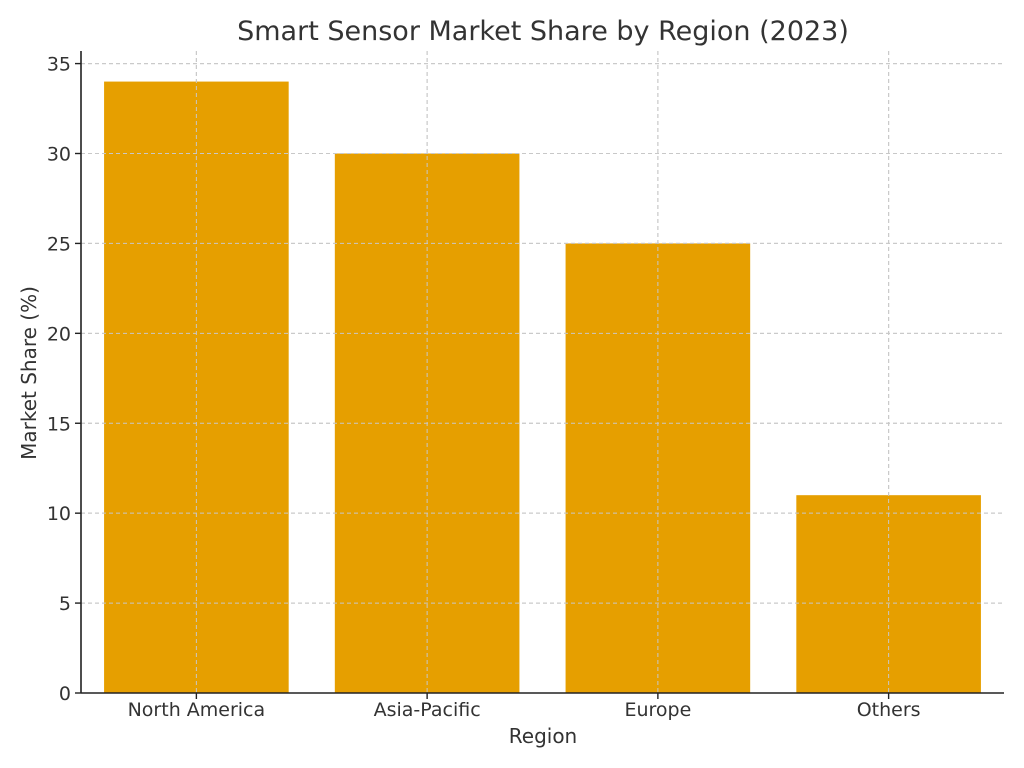  Describe the element at coordinates (65, 694) in the screenshot. I see `y-tick-label: 0` at that location.